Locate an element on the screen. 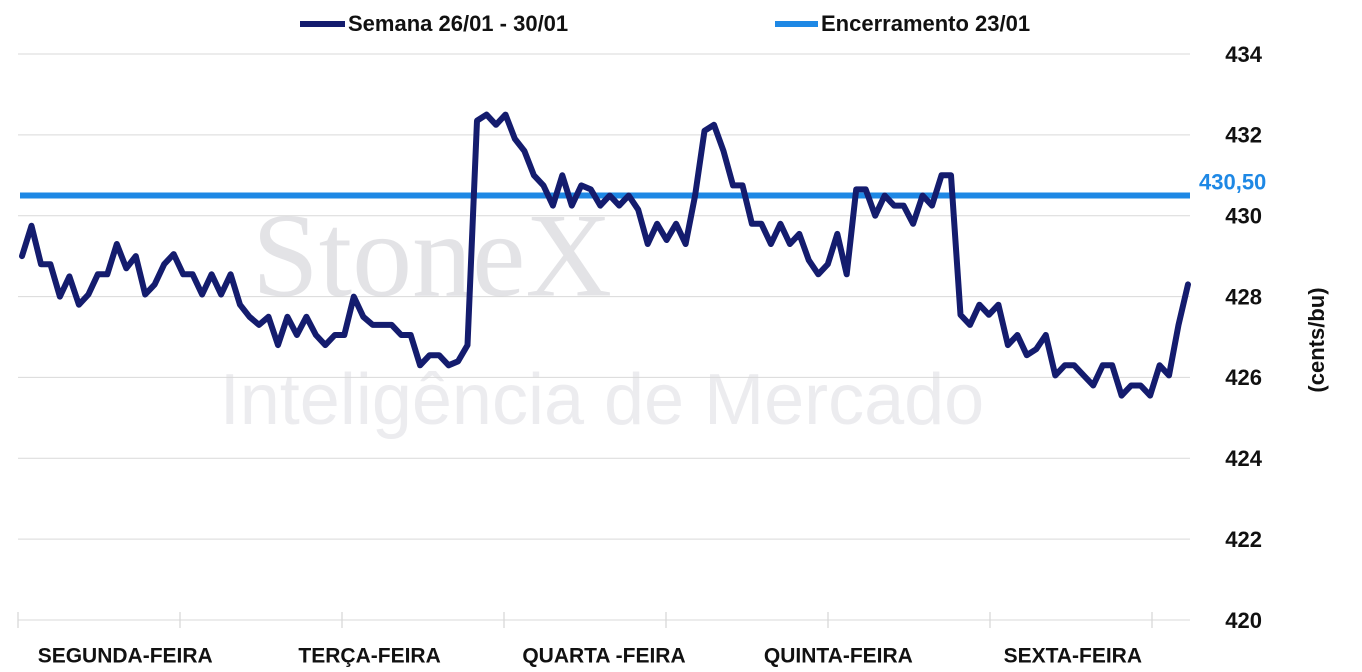  legend-label: Encerramento 23/01 is located at coordinates (925, 23).